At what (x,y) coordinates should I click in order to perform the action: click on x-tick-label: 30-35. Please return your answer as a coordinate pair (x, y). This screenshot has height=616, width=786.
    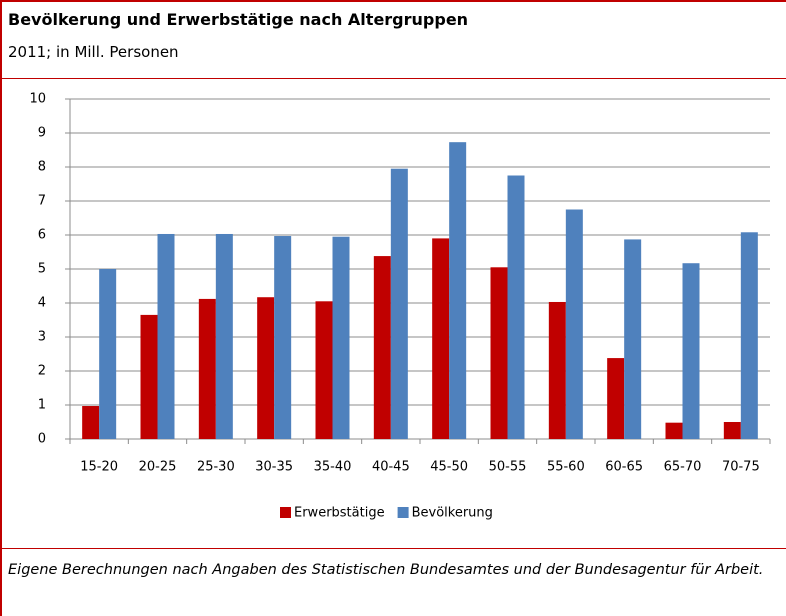
    Looking at the image, I should click on (274, 467).